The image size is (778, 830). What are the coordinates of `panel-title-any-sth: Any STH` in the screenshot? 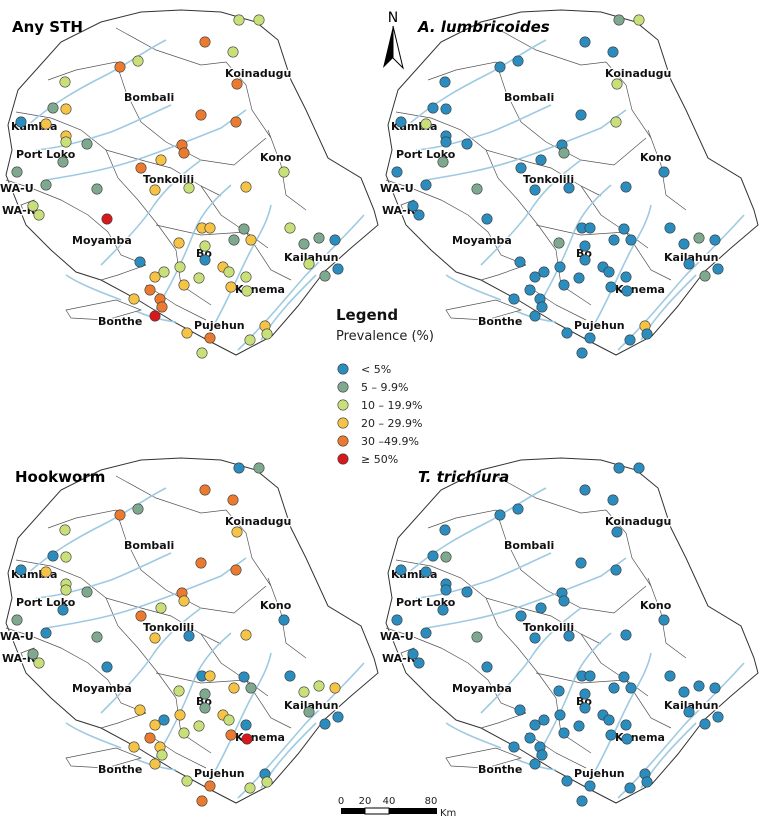 It's located at (47, 27).